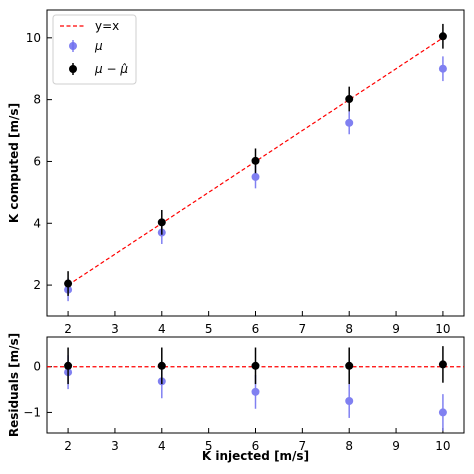 The width and height of the screenshot is (474, 474). I want to click on y-axis-label: Residuals [m/s], so click(14, 385).